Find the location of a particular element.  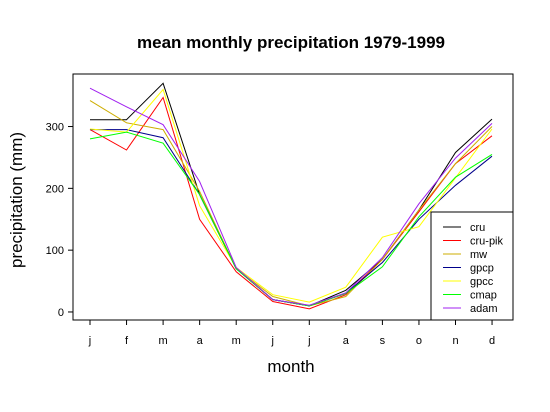

legend-label-adam: adam is located at coordinates (484, 309).